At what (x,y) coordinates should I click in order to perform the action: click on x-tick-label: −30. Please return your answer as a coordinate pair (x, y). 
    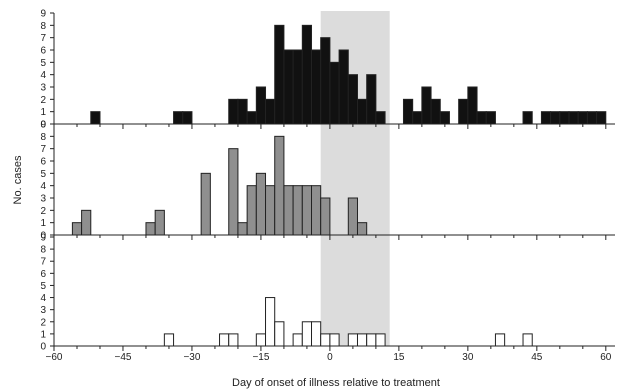
    Looking at the image, I should click on (191, 357).